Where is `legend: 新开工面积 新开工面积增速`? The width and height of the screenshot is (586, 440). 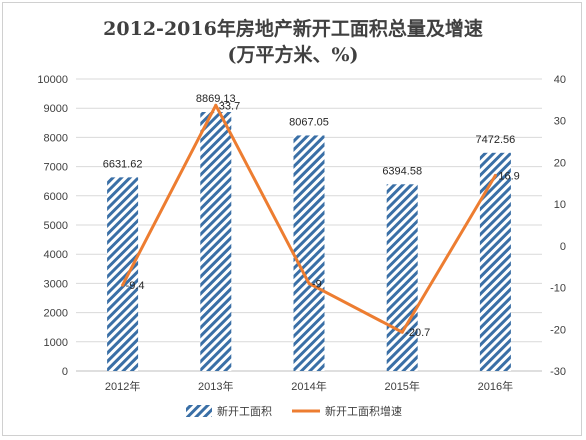
legend: 新开工面积 新开工面积增速 is located at coordinates (294, 411).